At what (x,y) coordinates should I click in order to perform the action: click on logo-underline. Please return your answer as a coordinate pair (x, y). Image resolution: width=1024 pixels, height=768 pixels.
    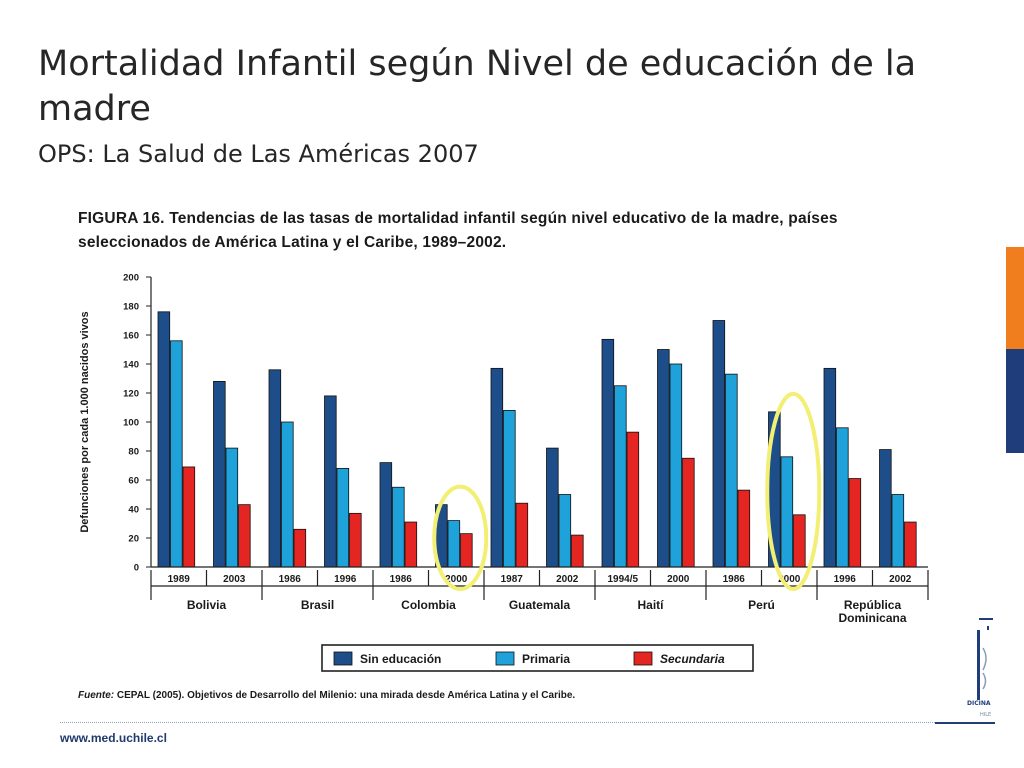
    Looking at the image, I should click on (965, 723).